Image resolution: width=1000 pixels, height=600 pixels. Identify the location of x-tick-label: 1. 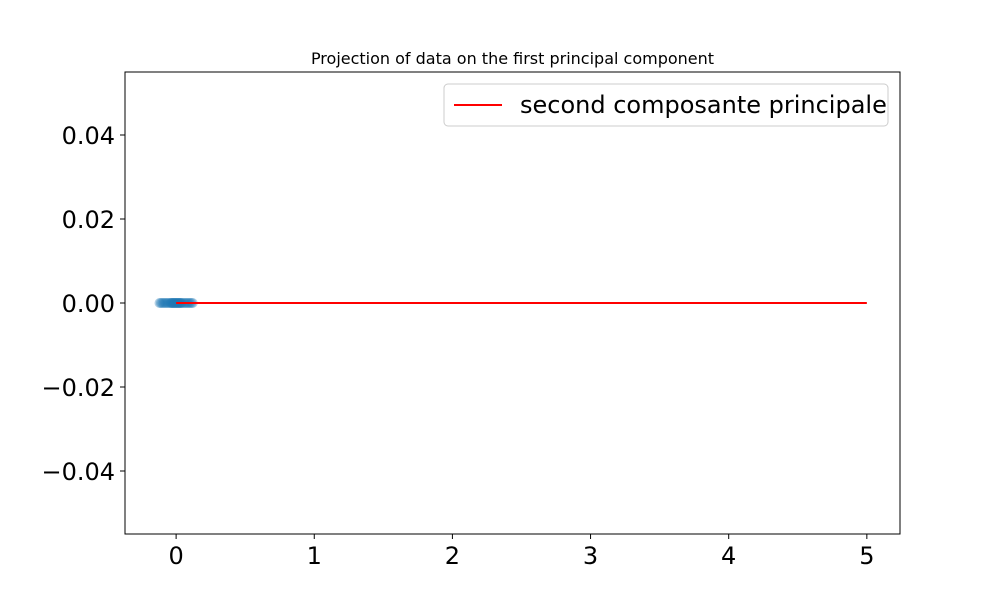
(314, 556).